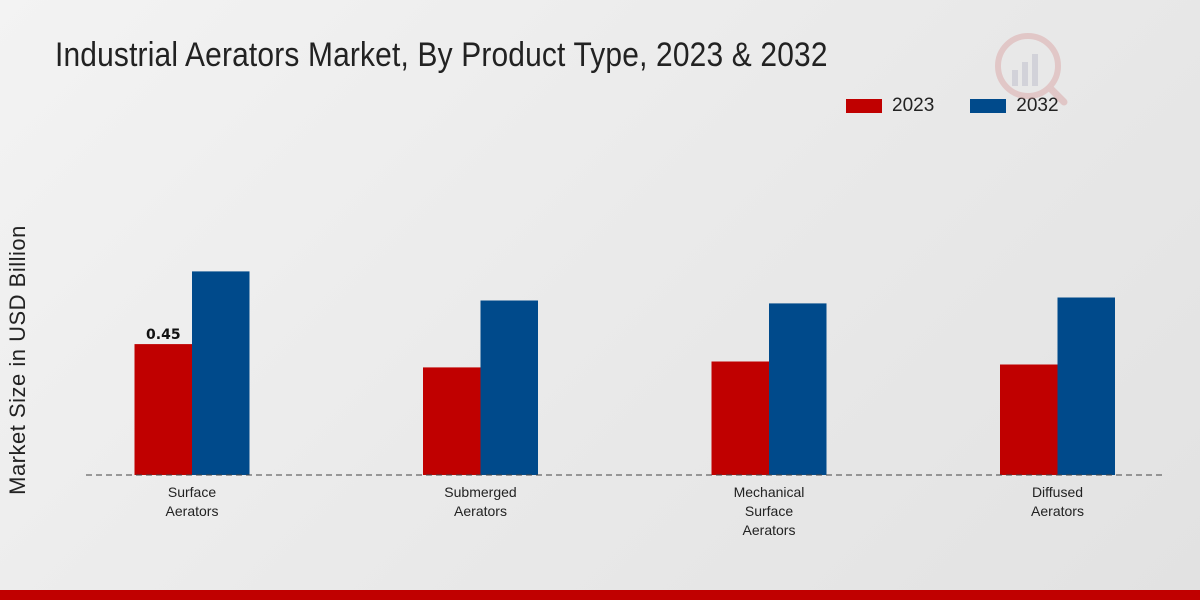 This screenshot has width=1200, height=600. Describe the element at coordinates (1029, 420) in the screenshot. I see `bar-2023-diffused-aerators` at that location.